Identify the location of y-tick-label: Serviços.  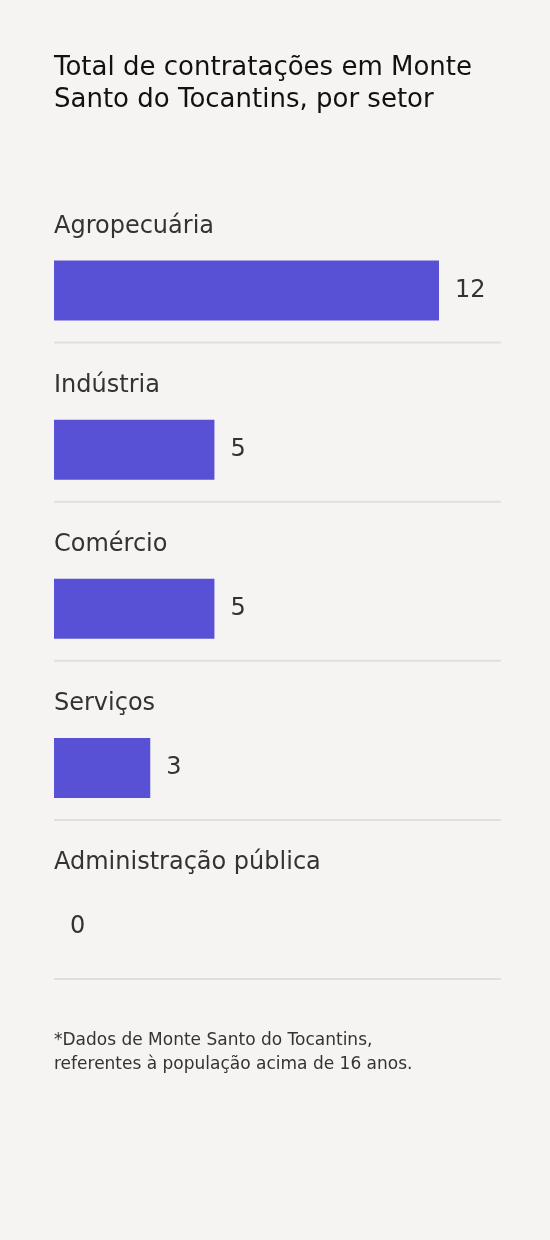
(105, 702).